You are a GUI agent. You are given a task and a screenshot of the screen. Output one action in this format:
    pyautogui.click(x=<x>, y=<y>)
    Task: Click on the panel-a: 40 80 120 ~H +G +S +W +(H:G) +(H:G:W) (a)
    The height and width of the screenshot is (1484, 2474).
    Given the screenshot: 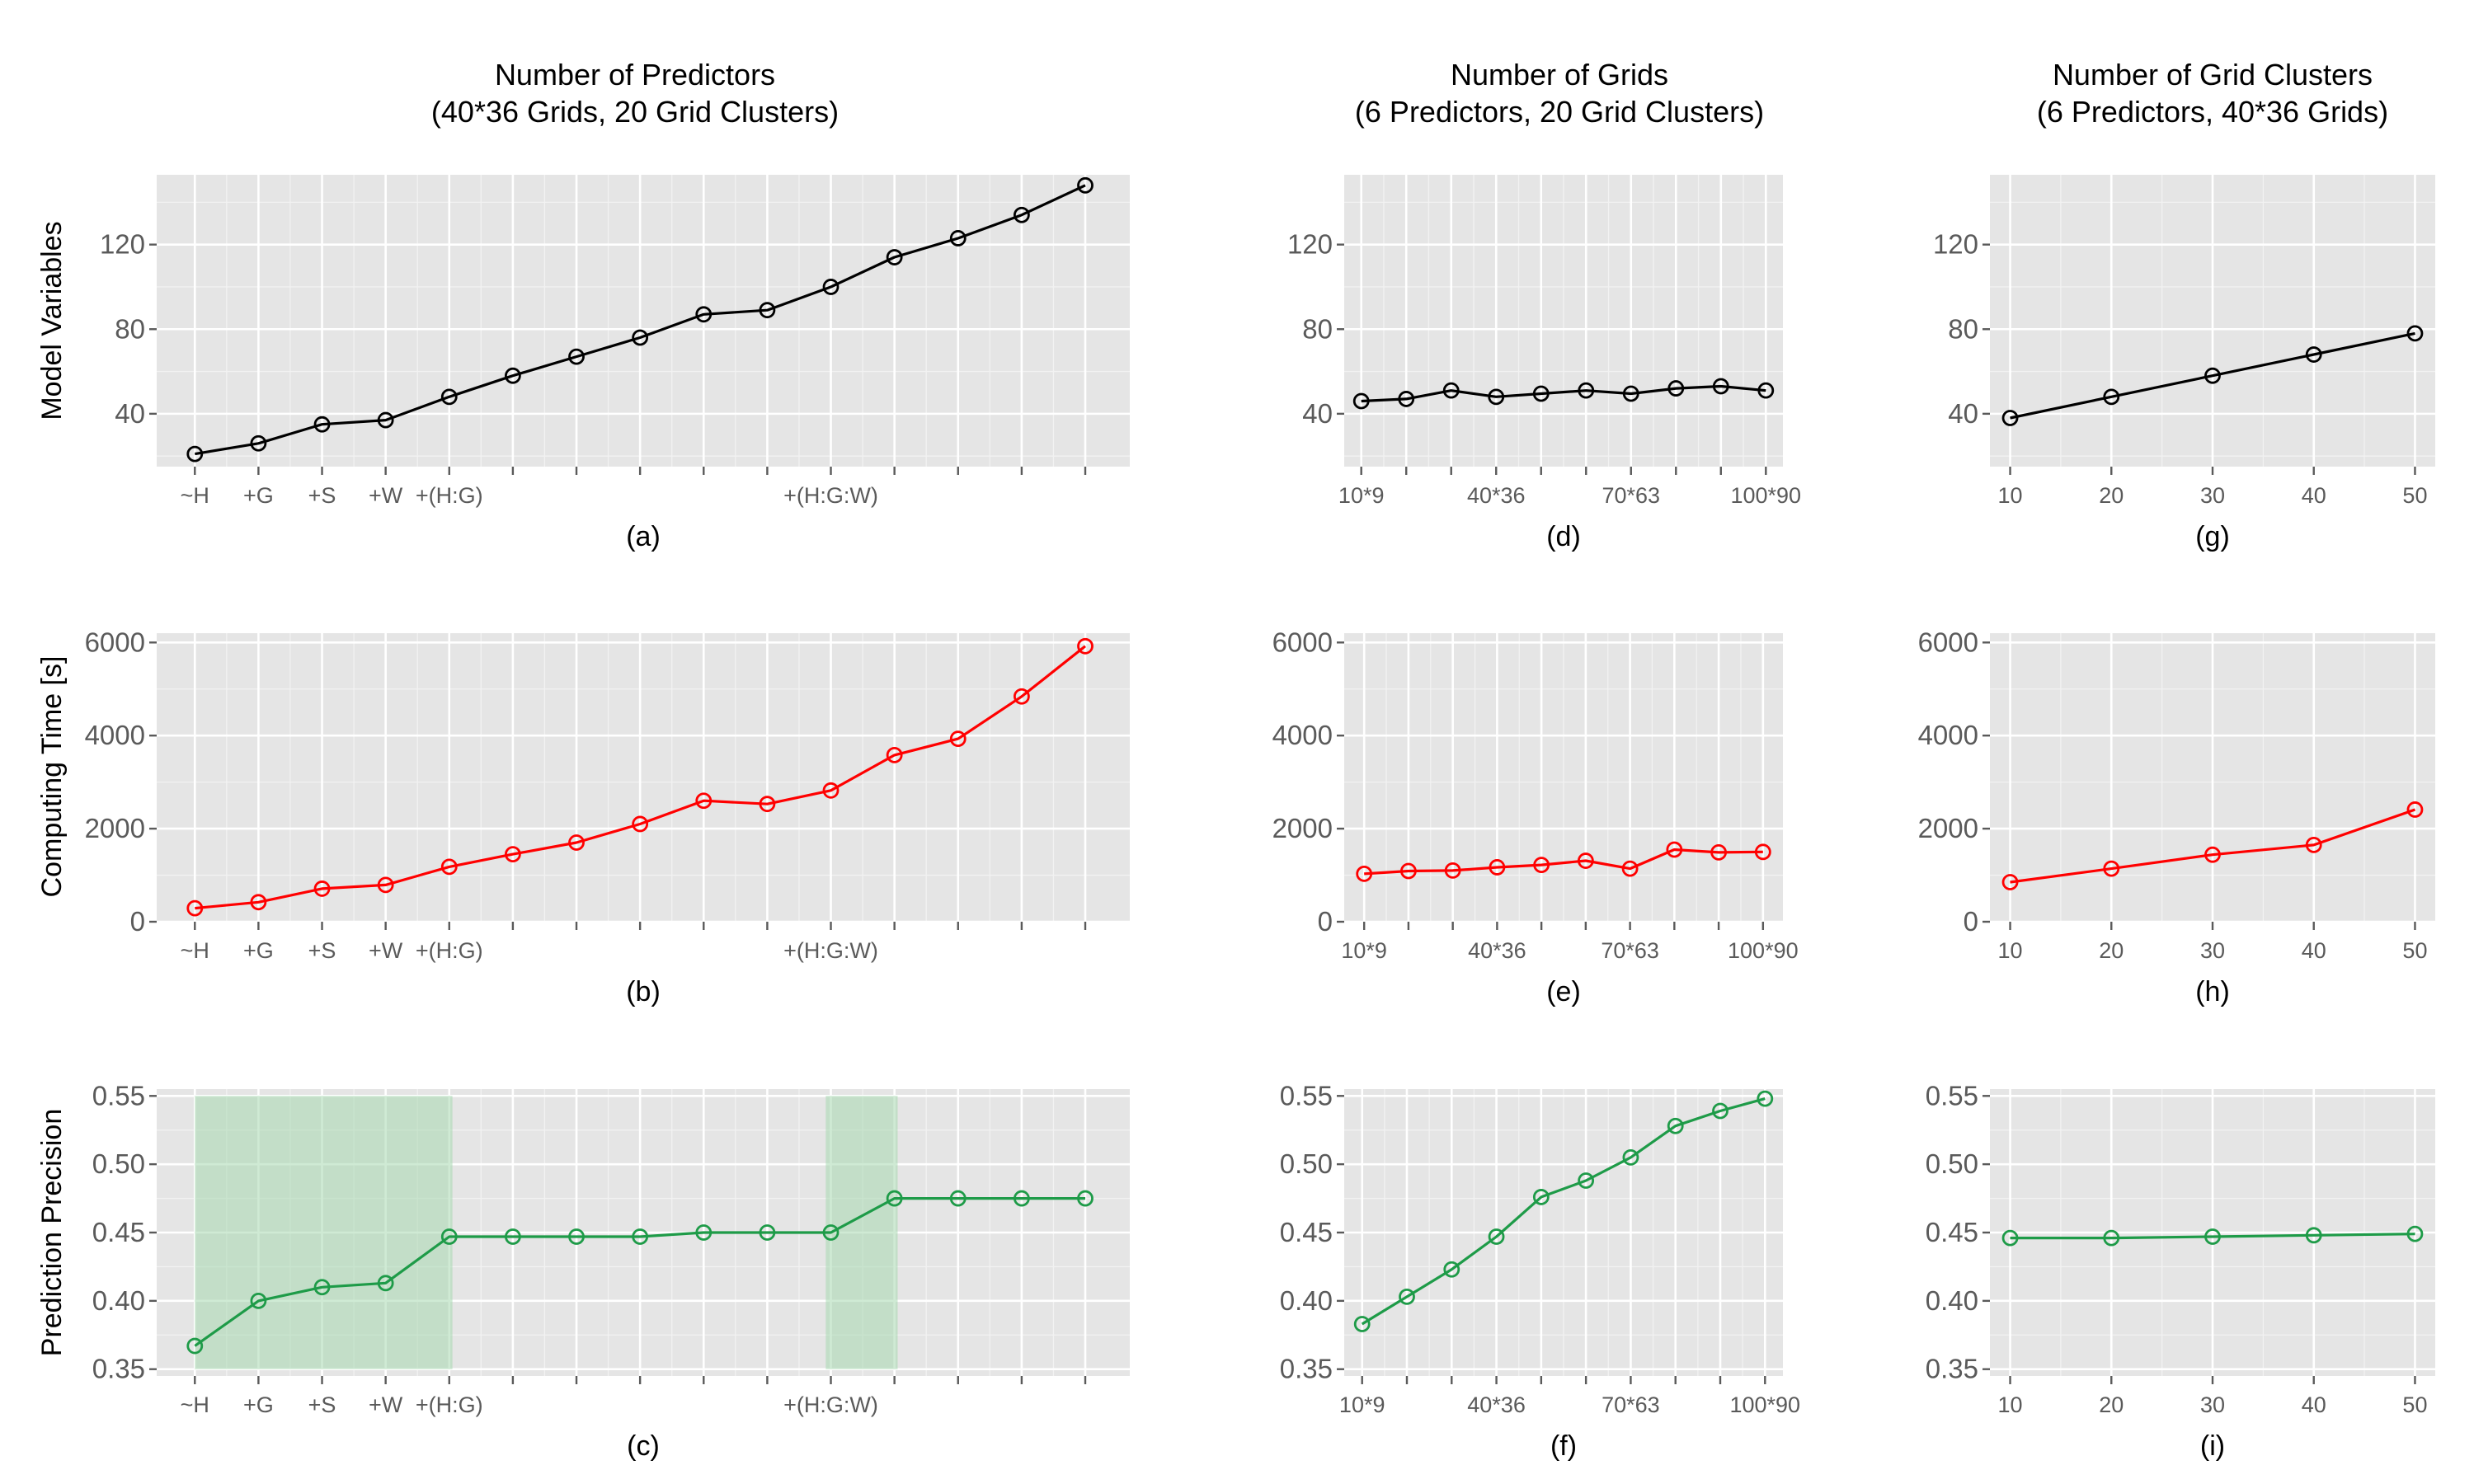 What is the action you would take?
    pyautogui.click(x=615, y=363)
    